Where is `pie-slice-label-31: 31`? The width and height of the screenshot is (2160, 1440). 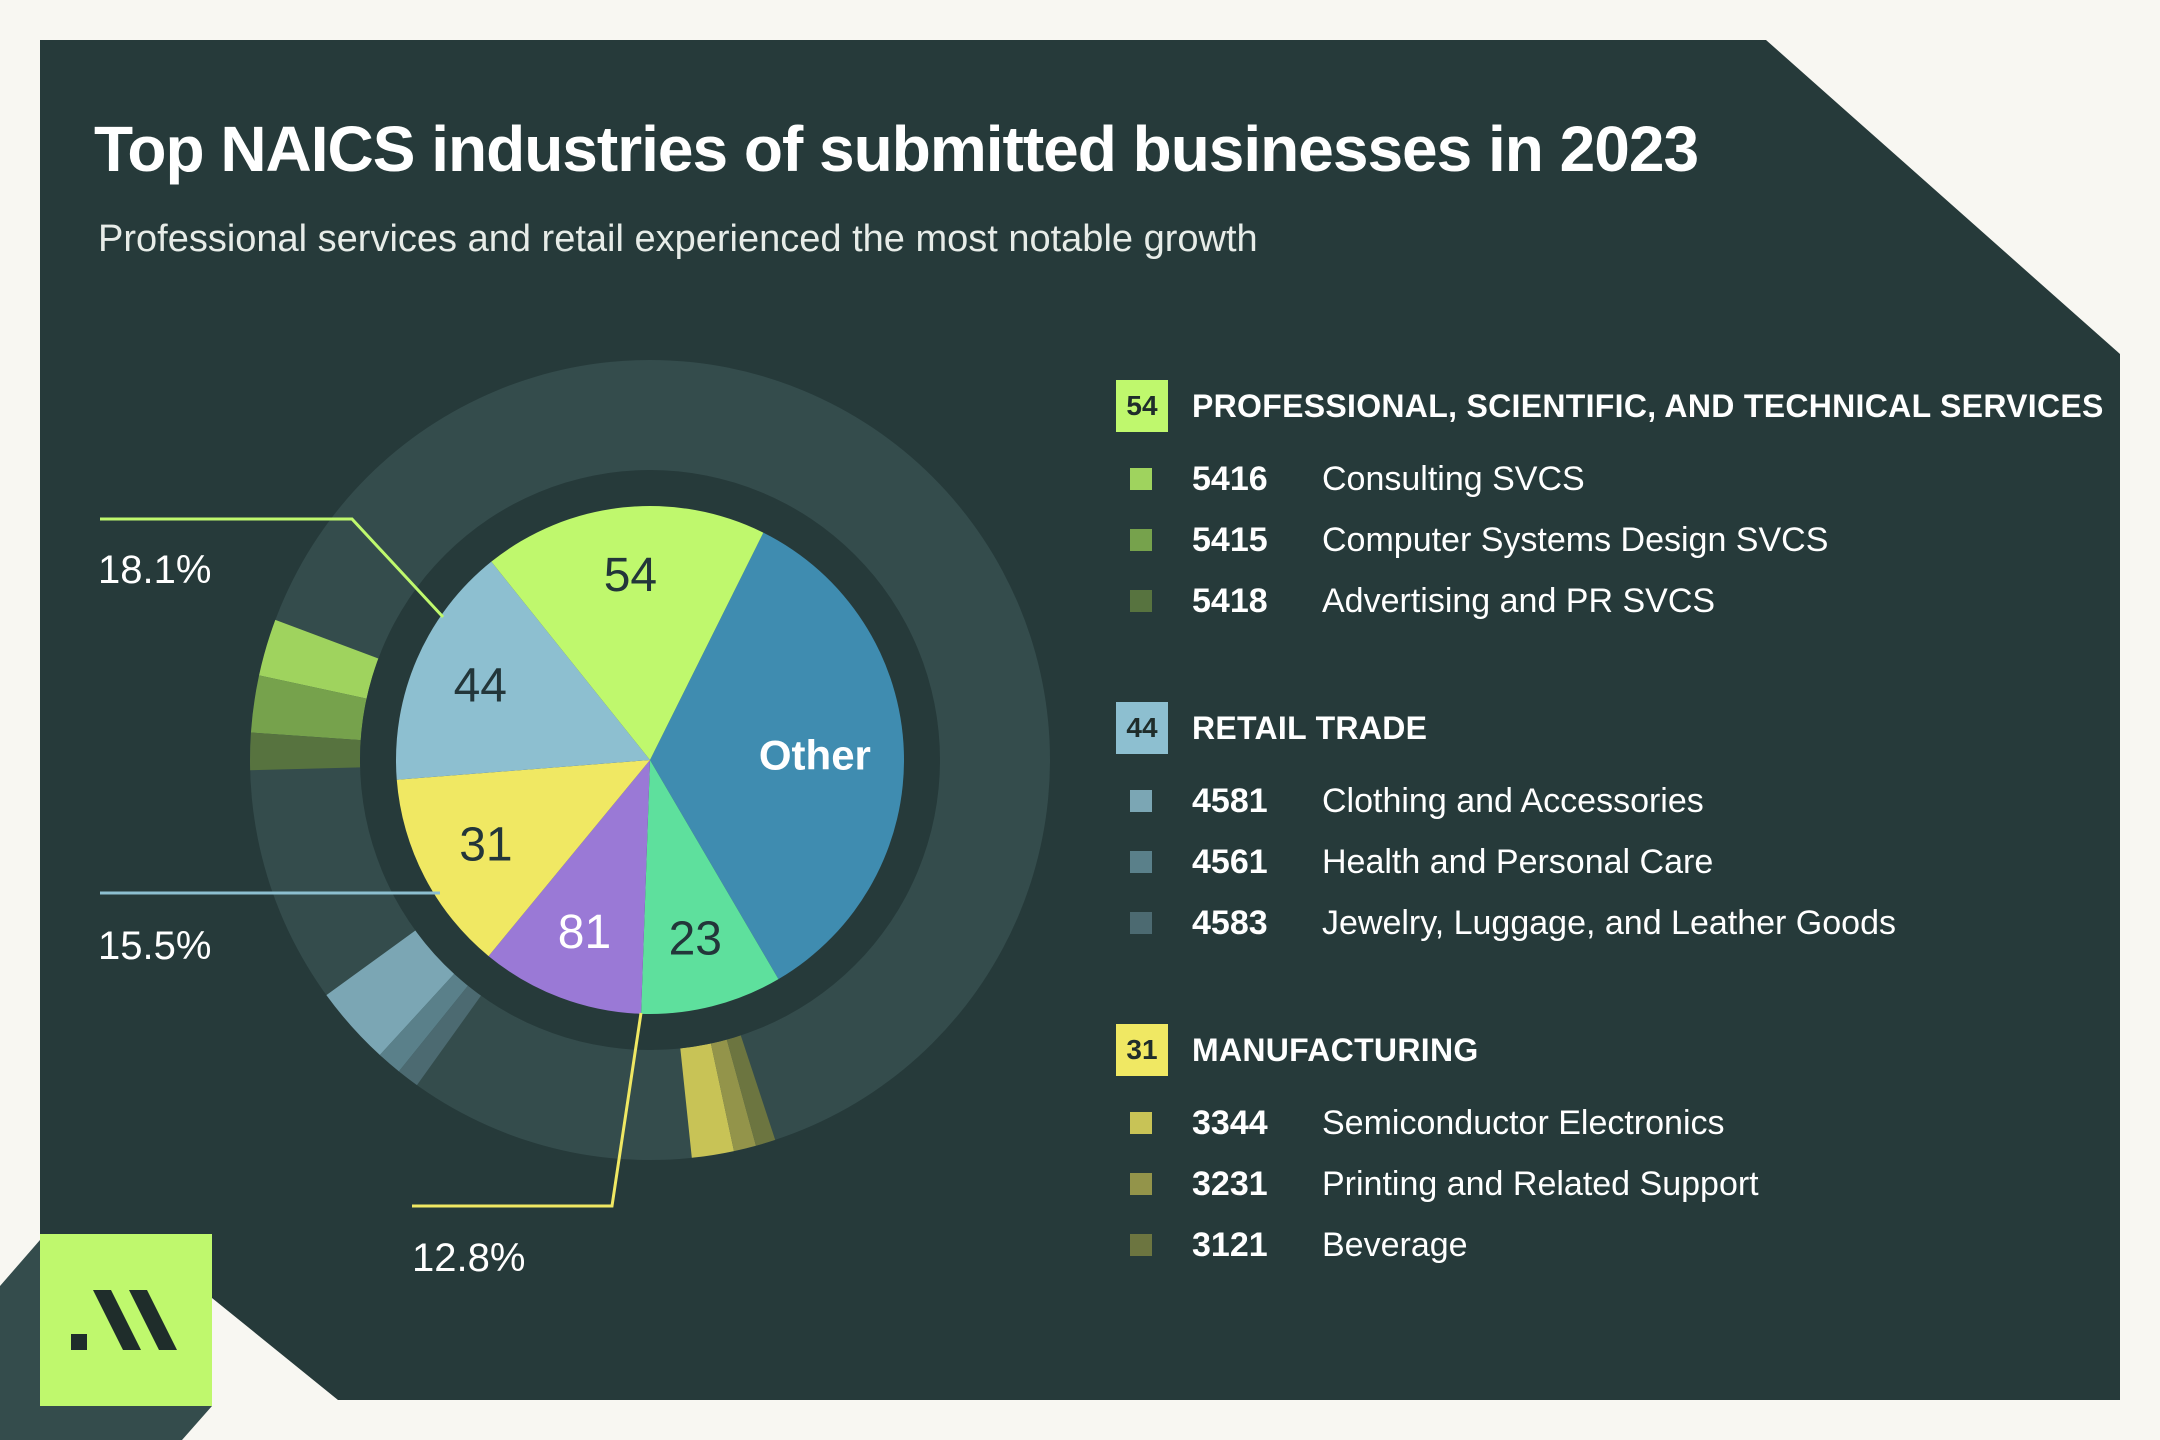
pie-slice-label-31: 31 is located at coordinates (485, 844).